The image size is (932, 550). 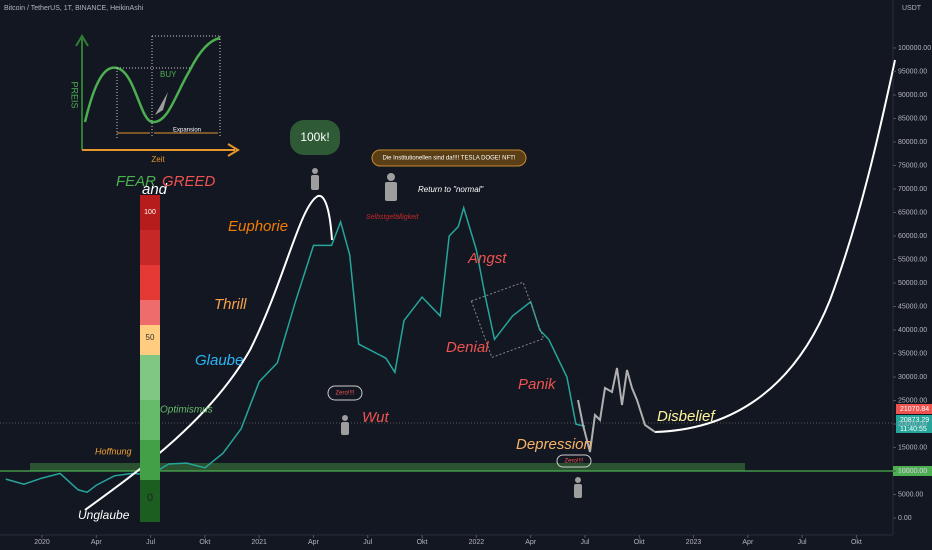 I want to click on channel, so click(x=507, y=320).